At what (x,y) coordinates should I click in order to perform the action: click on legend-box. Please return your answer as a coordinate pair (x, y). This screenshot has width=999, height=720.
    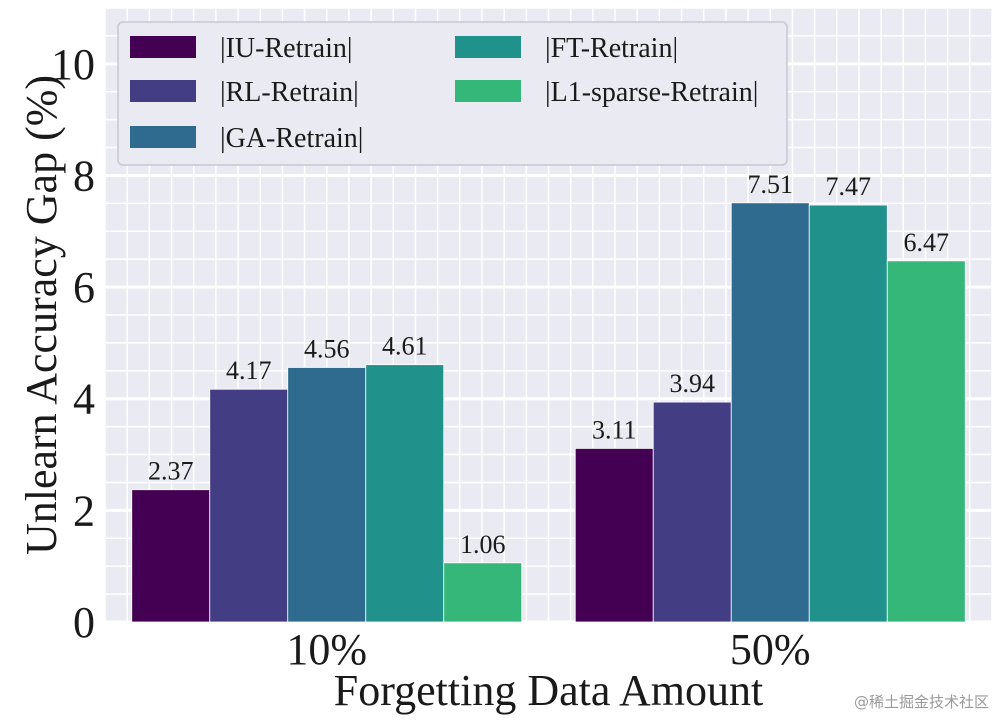
    Looking at the image, I should click on (452, 93).